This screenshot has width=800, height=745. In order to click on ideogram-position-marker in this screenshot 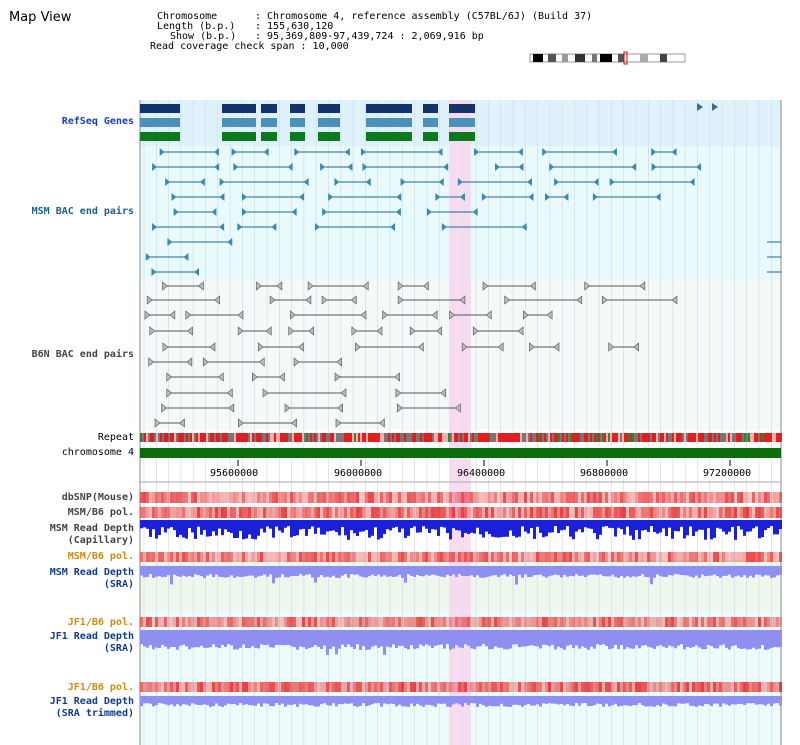, I will do `click(625, 58)`.